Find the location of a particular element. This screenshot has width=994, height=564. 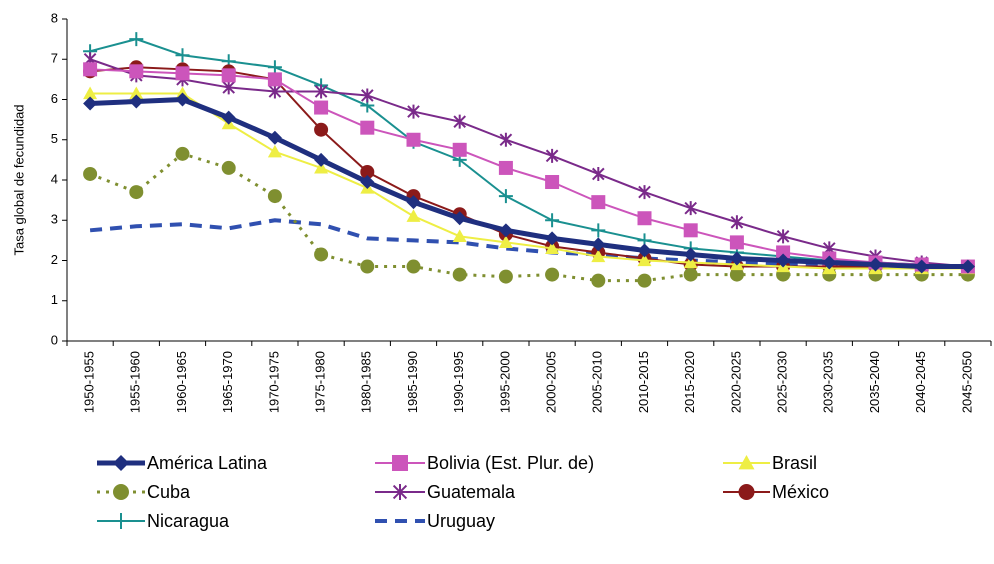

x-tick-label: 2045-2050 is located at coordinates (966, 382).